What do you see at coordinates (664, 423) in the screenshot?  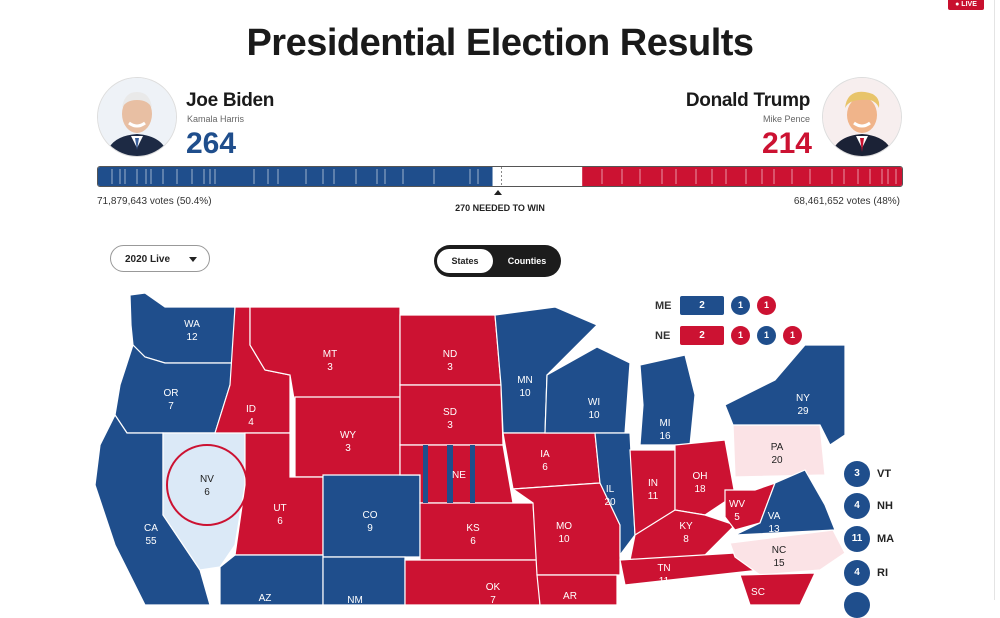 I see `label-MI: MI` at bounding box center [664, 423].